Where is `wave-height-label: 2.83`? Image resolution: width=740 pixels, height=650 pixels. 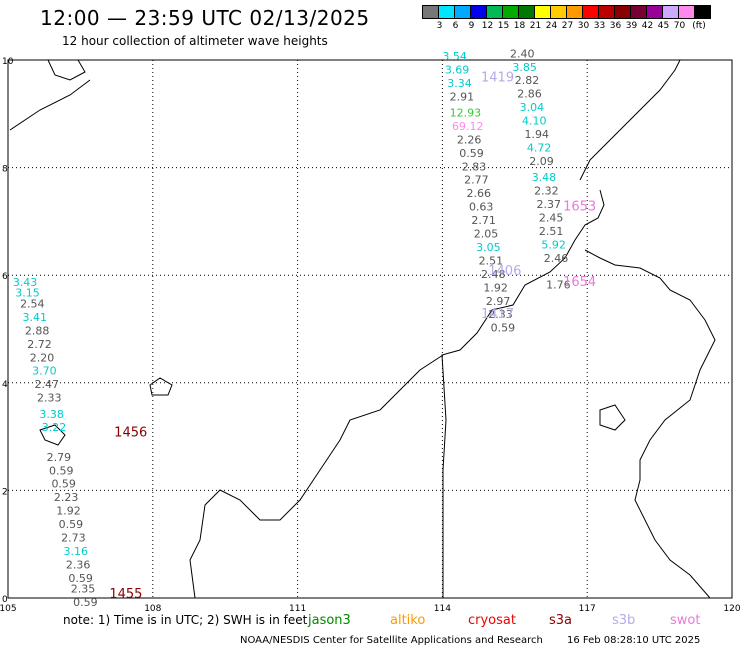 wave-height-label: 2.83 is located at coordinates (474, 166).